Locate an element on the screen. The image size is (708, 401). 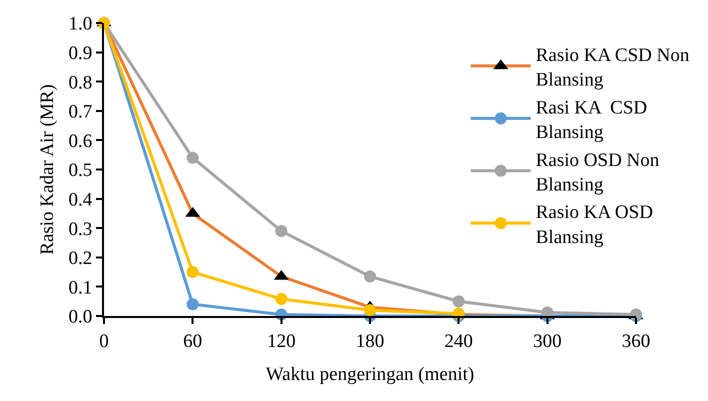
y-tick-label: 0.8 is located at coordinates (80, 83).